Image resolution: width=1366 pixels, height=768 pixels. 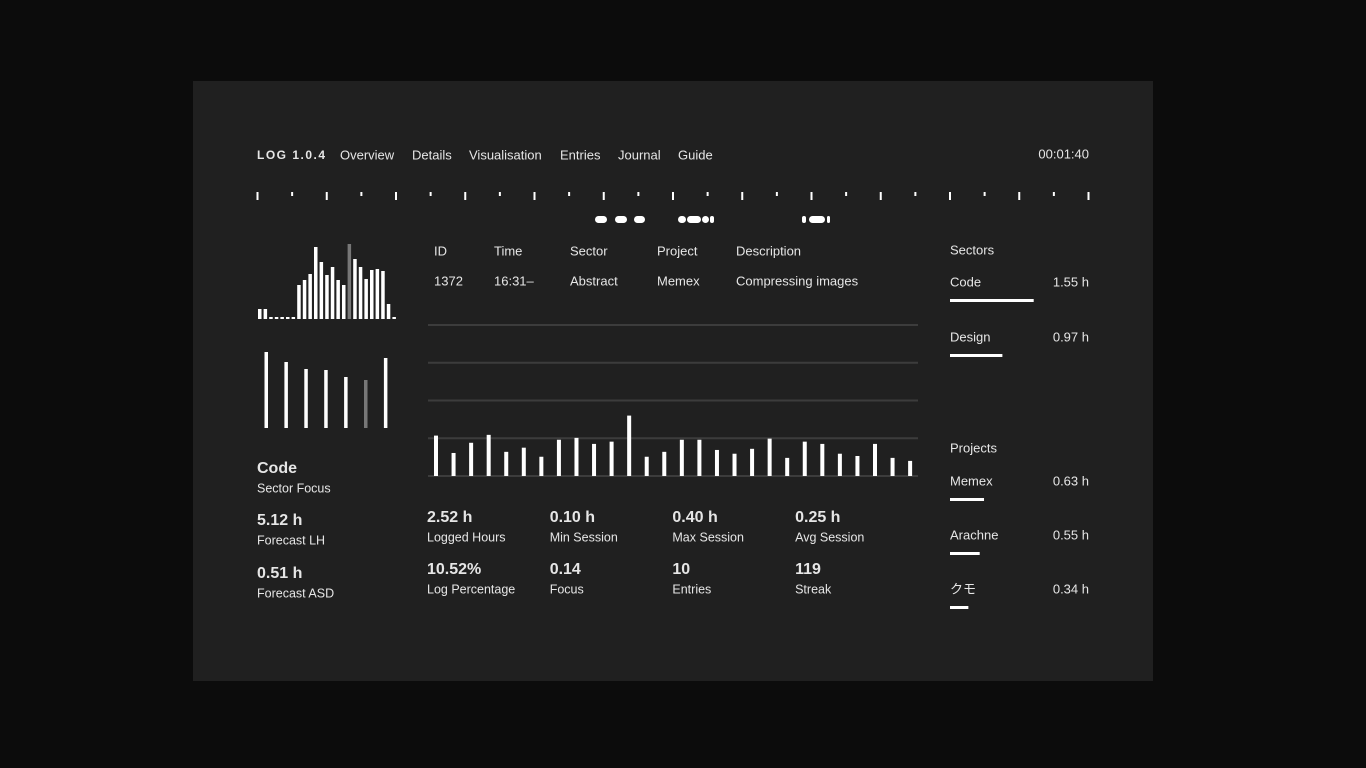 What do you see at coordinates (367, 154) in the screenshot?
I see `nav-item: Overview` at bounding box center [367, 154].